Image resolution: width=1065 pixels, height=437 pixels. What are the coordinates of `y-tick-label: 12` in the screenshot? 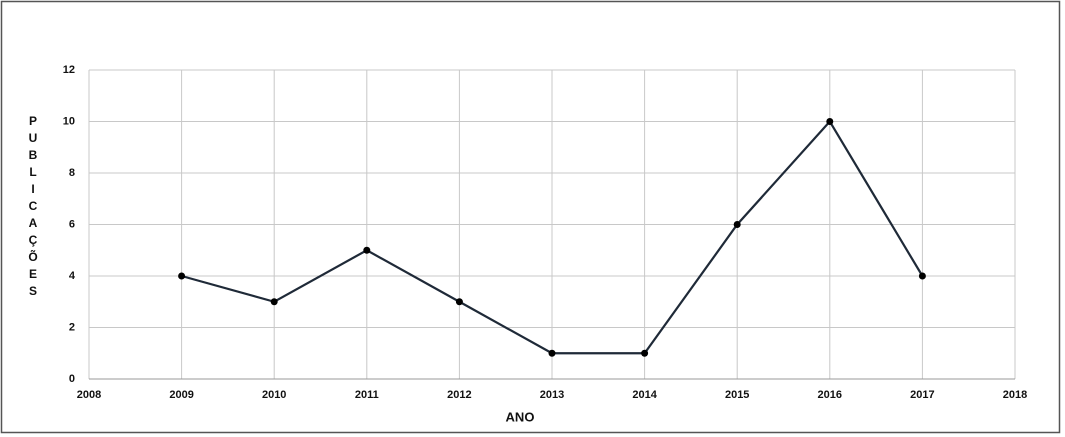 It's located at (69, 70).